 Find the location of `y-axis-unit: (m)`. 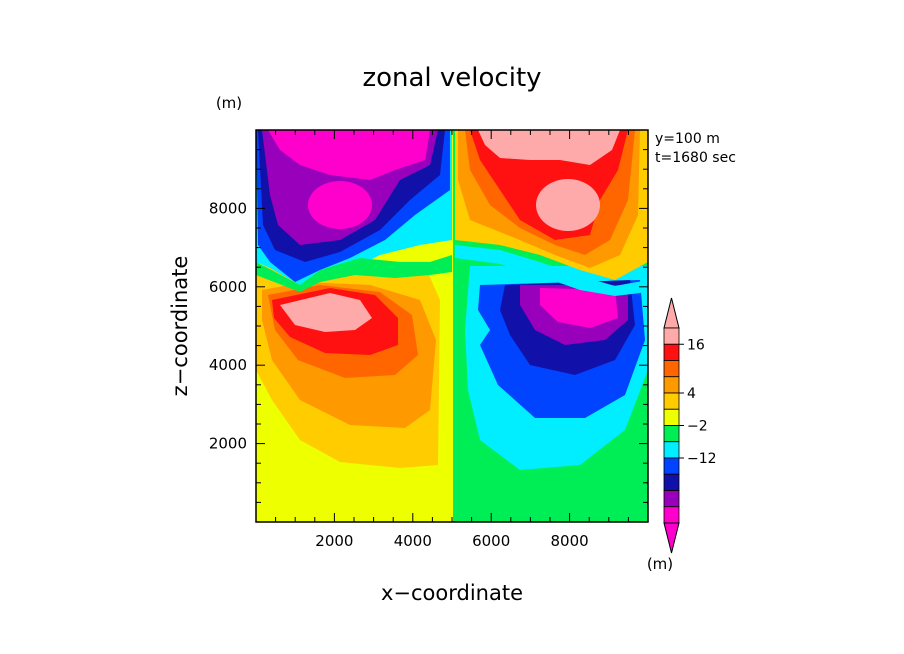

y-axis-unit: (m) is located at coordinates (229, 103).